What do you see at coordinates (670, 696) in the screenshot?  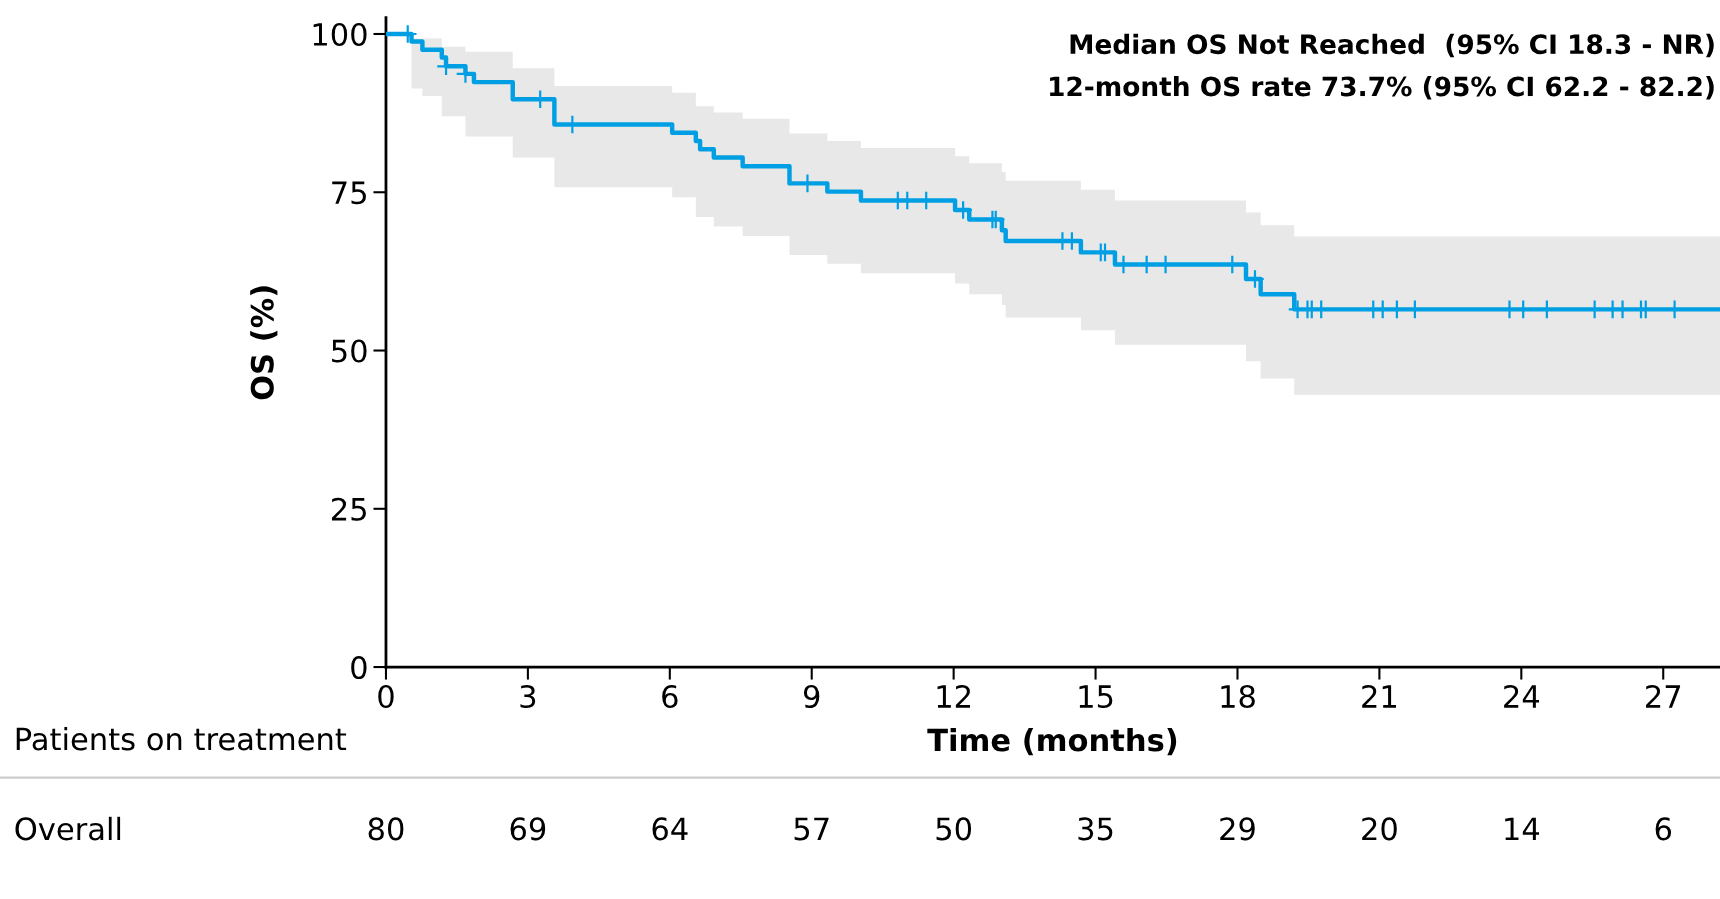 I see `x-tick-label: 6` at bounding box center [670, 696].